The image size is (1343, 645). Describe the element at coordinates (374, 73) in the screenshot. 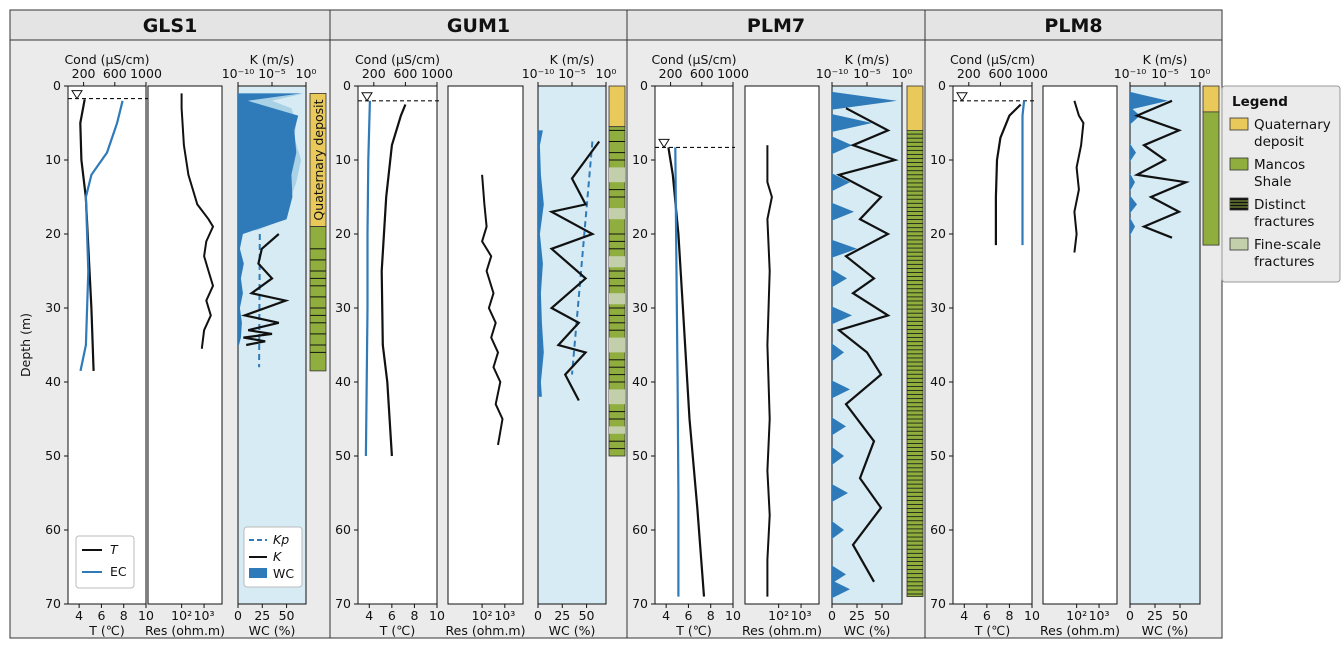

I see `x-tick-label: 200` at that location.